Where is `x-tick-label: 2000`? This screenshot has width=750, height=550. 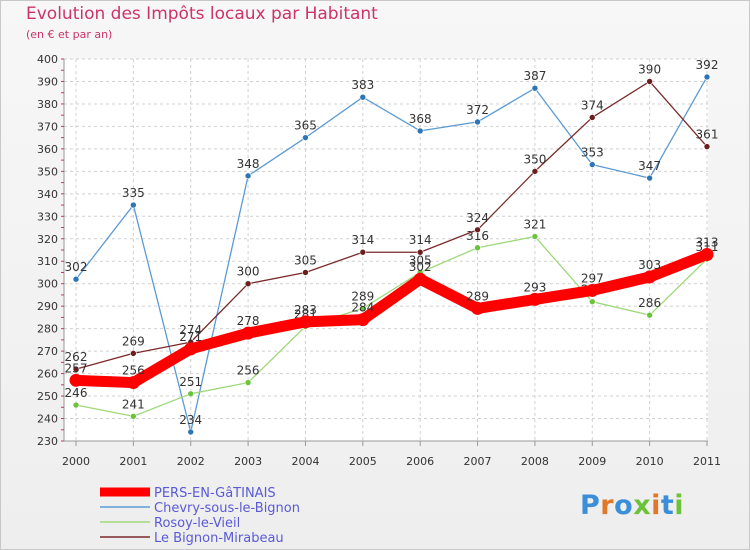 x-tick-label: 2000 is located at coordinates (76, 461).